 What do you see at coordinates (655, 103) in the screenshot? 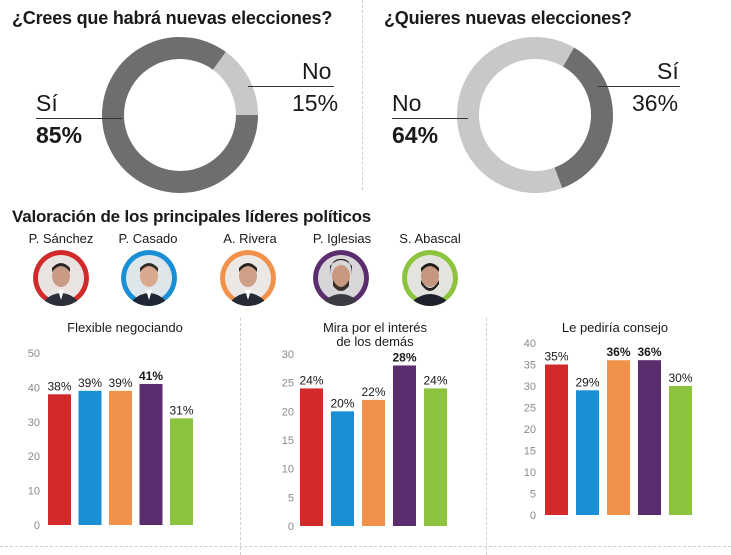
I see `donut2-right-value: 36%` at bounding box center [655, 103].